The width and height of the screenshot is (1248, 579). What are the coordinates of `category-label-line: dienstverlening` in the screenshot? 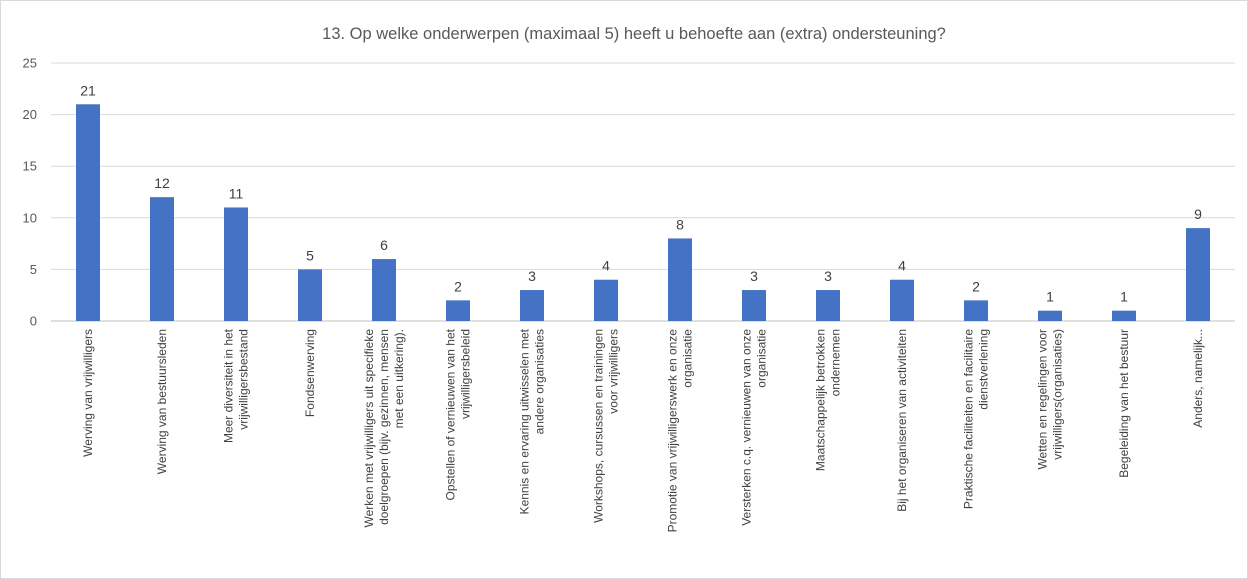 It's located at (984, 369).